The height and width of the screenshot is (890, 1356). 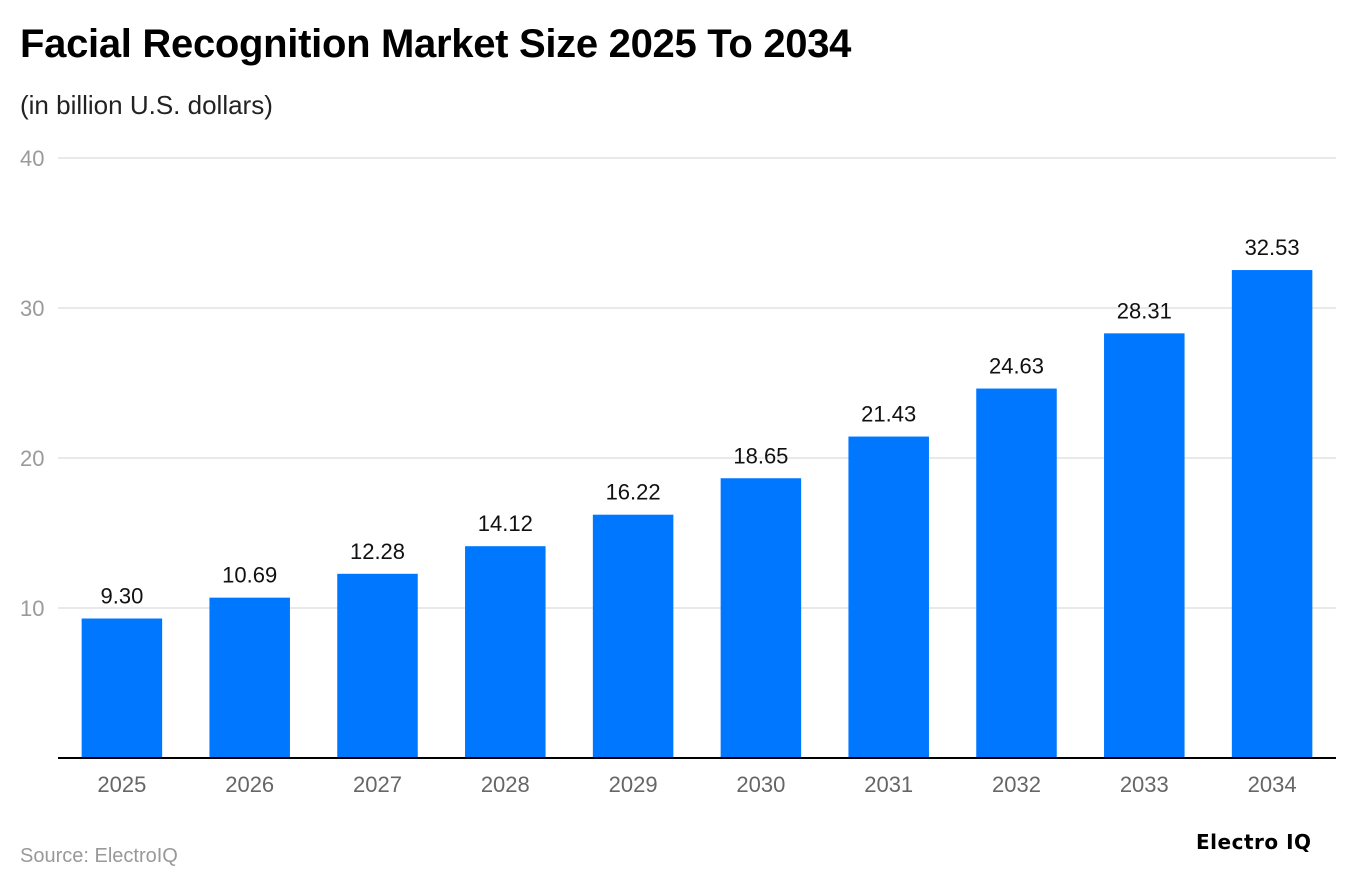 What do you see at coordinates (249, 784) in the screenshot?
I see `x-tick-label: 2026` at bounding box center [249, 784].